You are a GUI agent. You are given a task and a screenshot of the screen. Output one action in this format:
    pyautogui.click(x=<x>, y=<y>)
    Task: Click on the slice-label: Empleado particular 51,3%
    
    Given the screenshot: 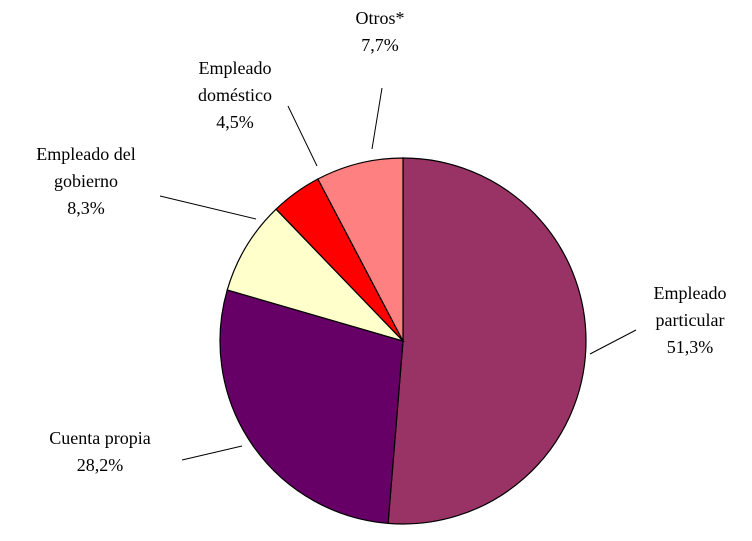 What is the action you would take?
    pyautogui.click(x=690, y=320)
    